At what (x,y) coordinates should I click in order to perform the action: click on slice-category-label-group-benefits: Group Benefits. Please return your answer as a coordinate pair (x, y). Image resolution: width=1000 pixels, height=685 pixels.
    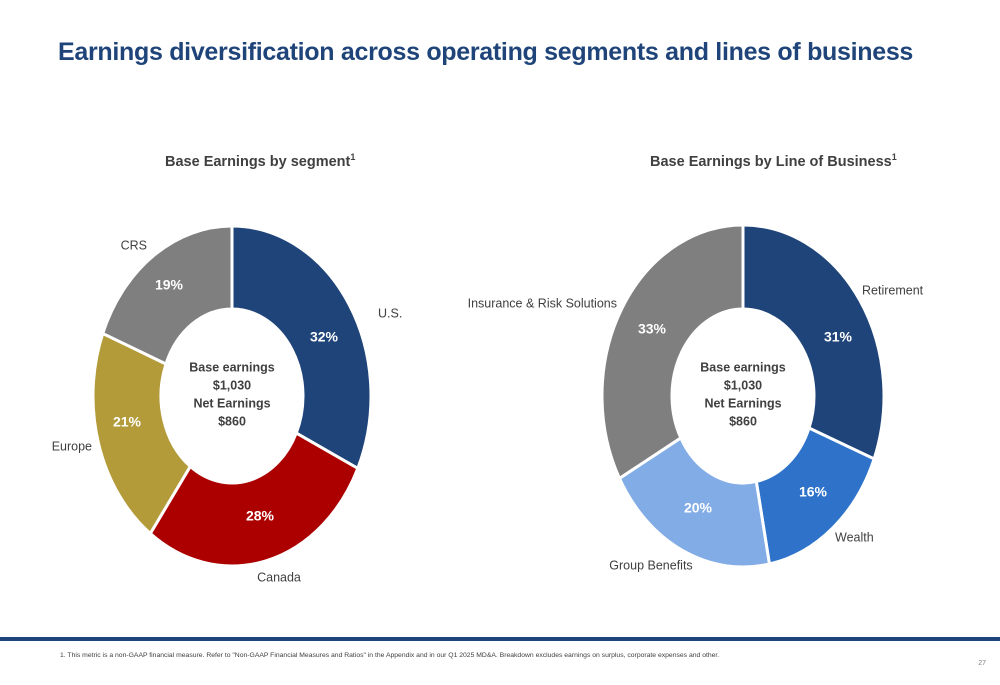
    Looking at the image, I should click on (650, 565).